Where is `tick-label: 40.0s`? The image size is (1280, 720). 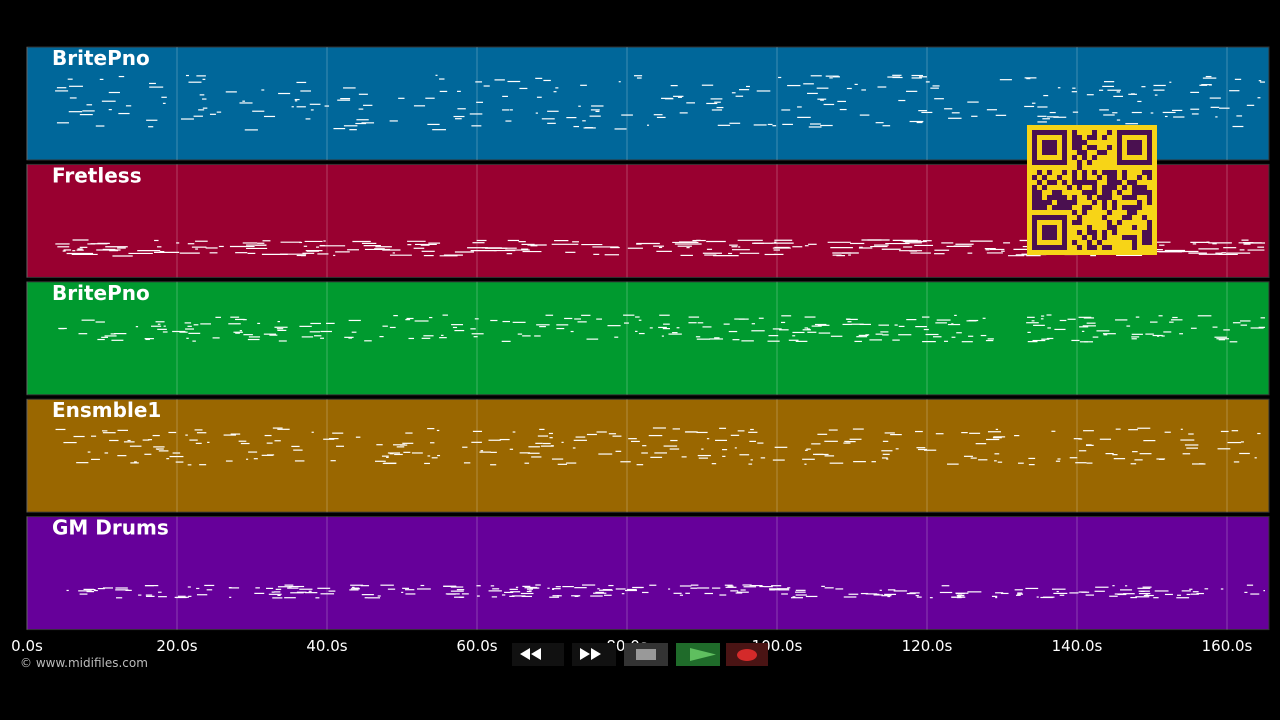
tick-label: 40.0s is located at coordinates (326, 646).